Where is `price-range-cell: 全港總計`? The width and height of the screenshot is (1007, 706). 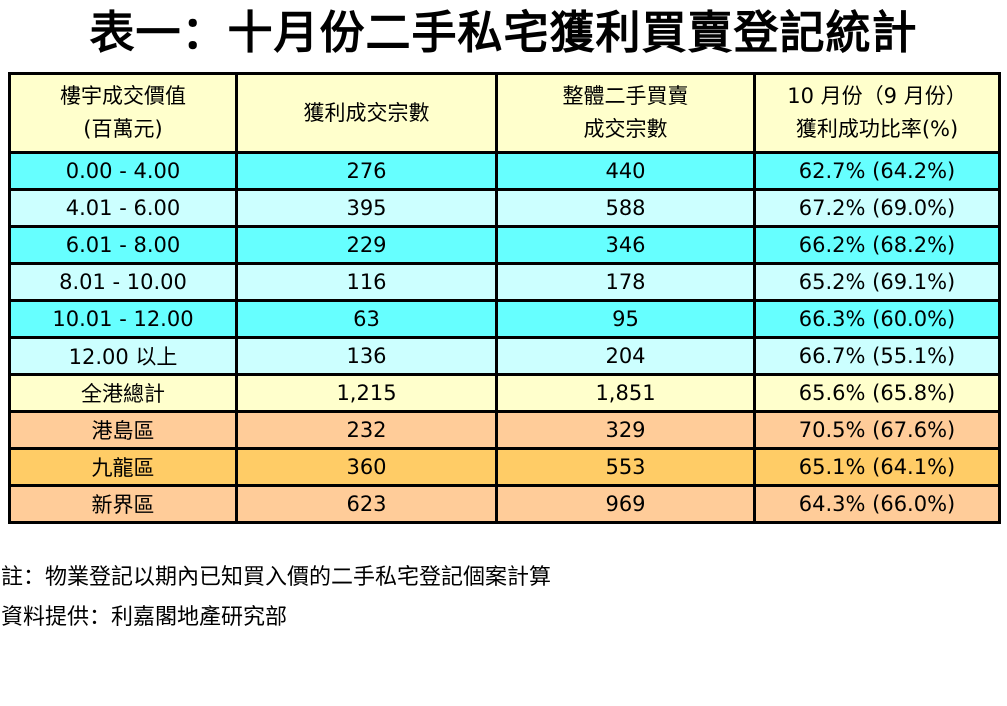
price-range-cell: 全港總計 is located at coordinates (123, 393).